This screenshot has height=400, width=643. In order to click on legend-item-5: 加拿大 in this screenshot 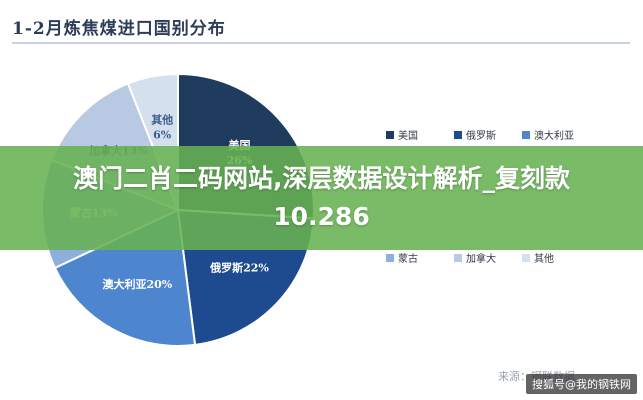, I will do `click(488, 257)`.